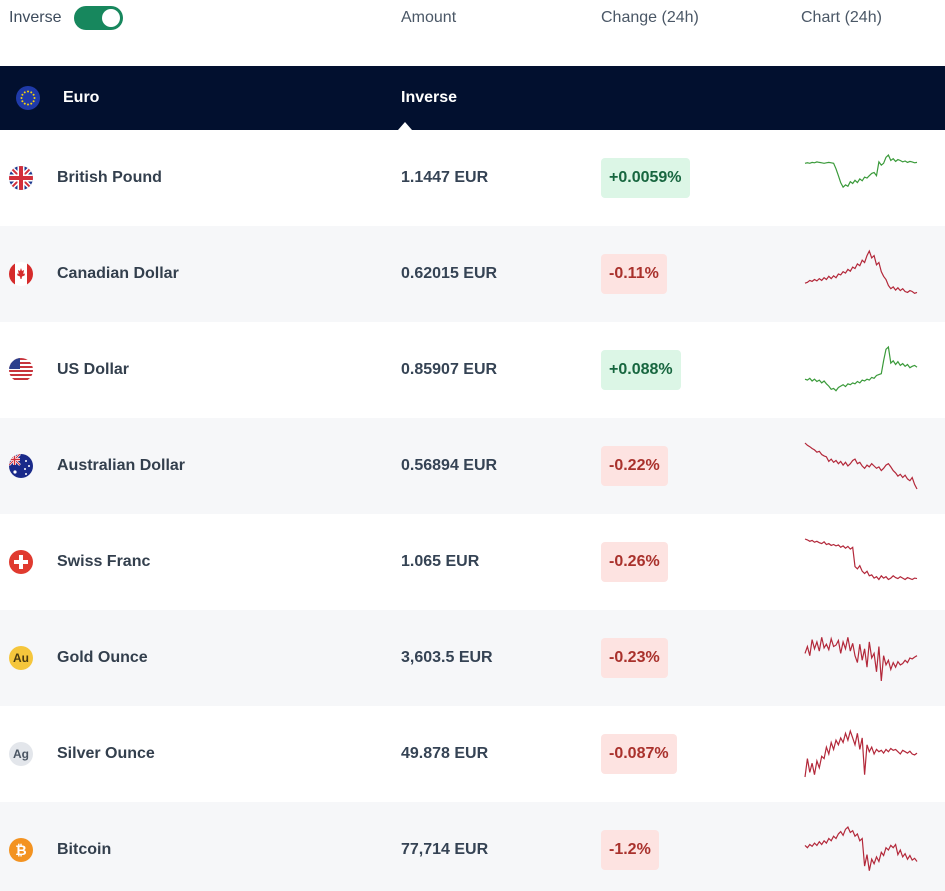  What do you see at coordinates (634, 274) in the screenshot?
I see `change-badge: -0.11%` at bounding box center [634, 274].